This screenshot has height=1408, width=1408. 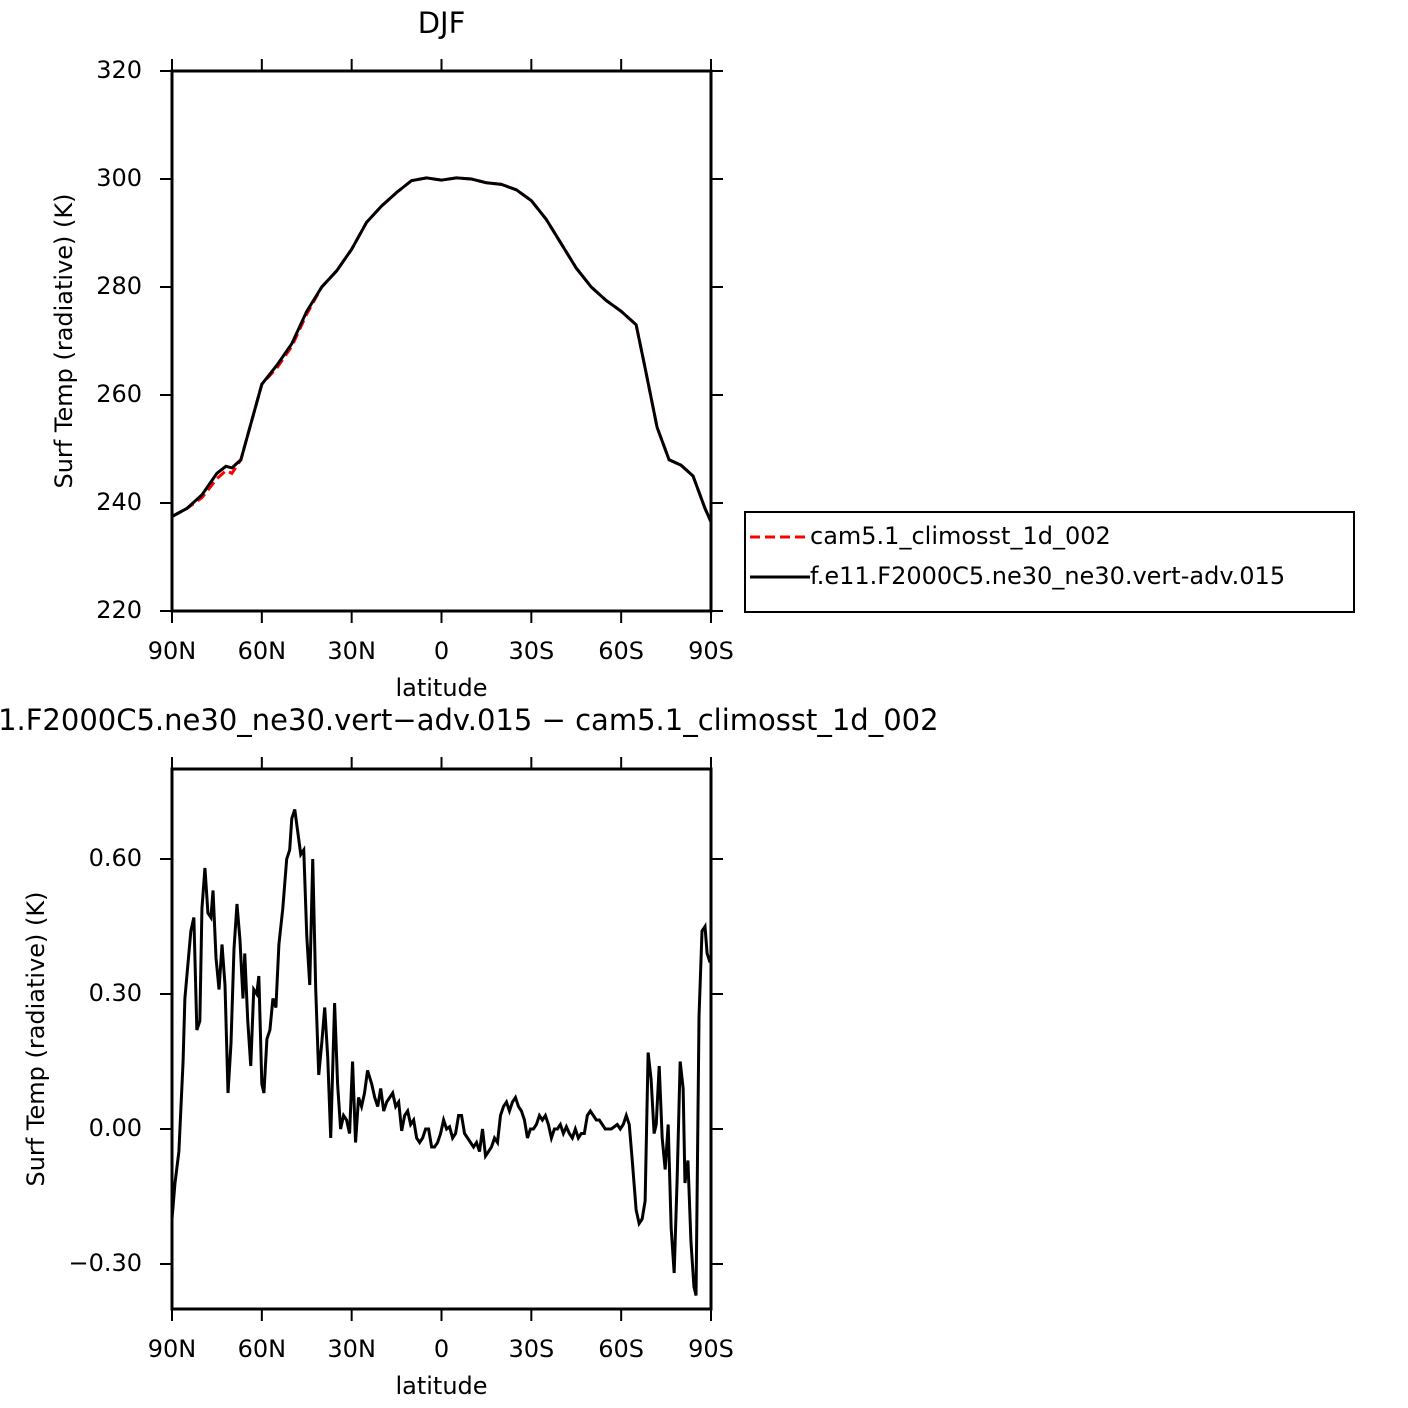 I want to click on y-tick-label: −0.30, so click(x=105, y=1263).